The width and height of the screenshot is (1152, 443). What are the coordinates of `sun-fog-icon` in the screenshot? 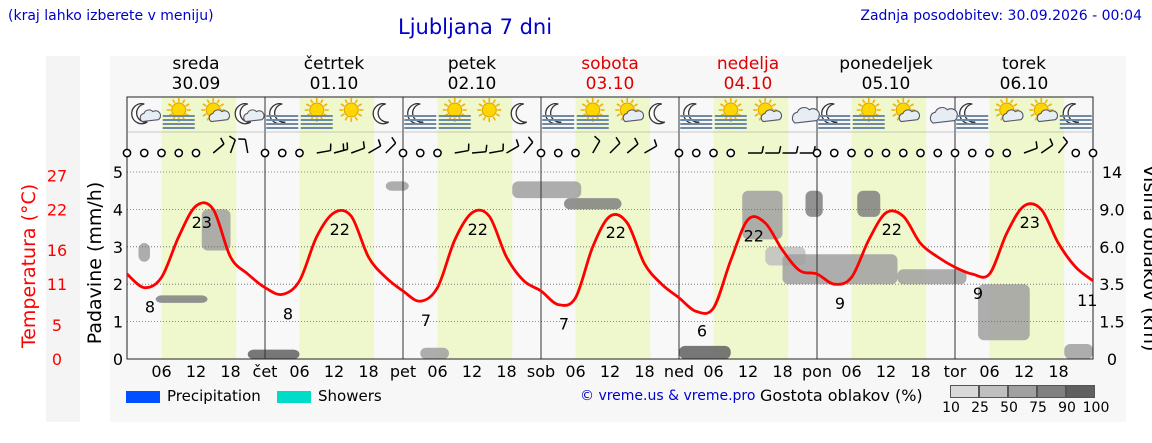 It's located at (868, 113).